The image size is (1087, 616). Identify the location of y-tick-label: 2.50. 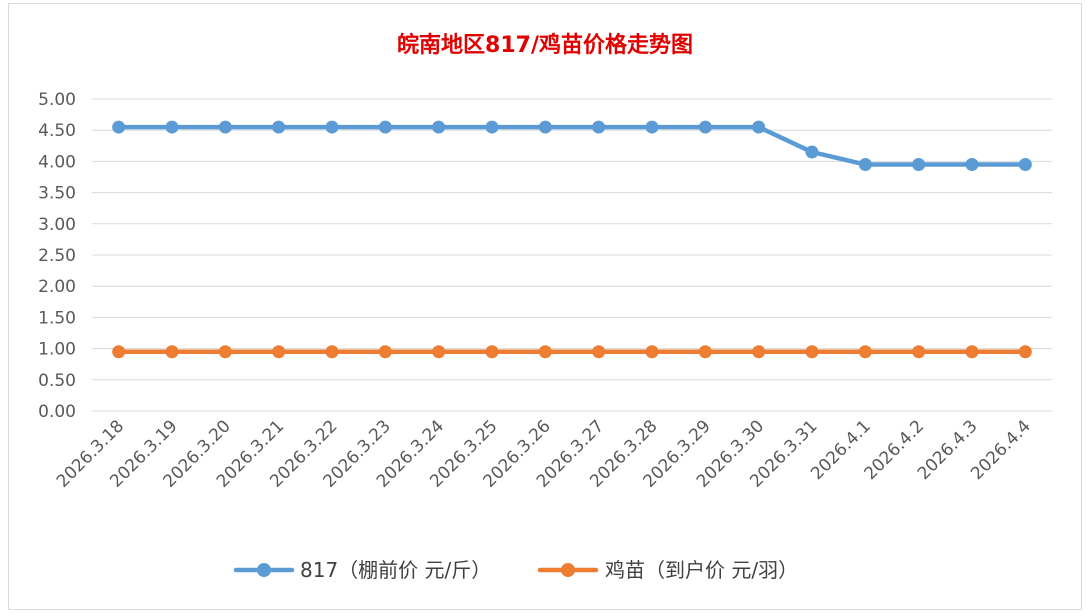
(57, 256).